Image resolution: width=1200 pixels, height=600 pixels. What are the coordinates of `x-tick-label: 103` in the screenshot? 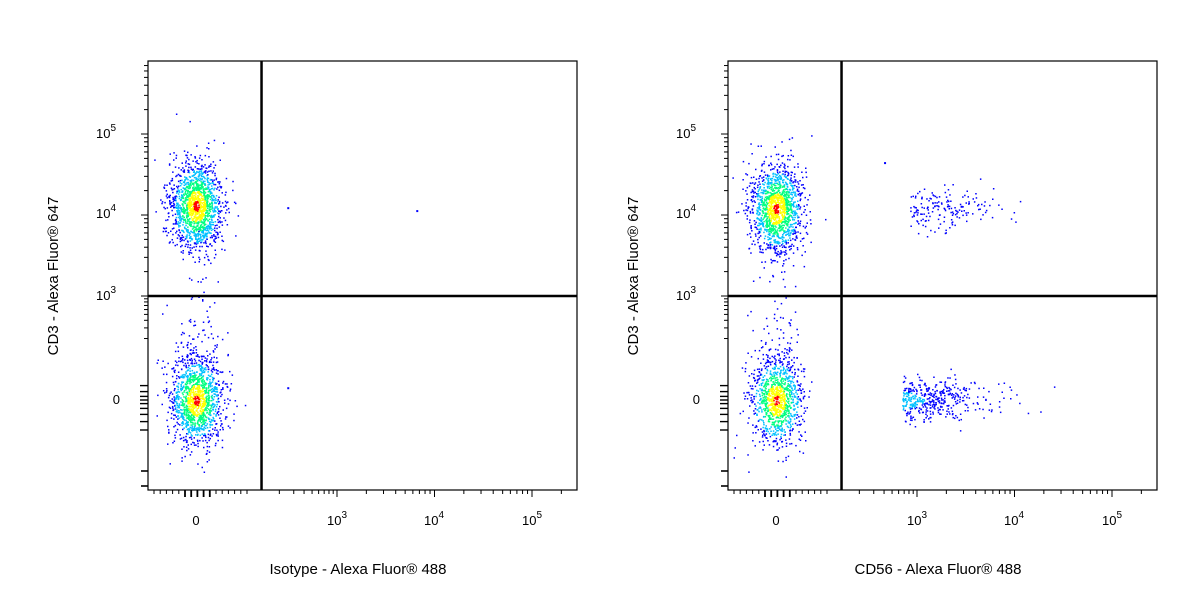 It's located at (337, 519).